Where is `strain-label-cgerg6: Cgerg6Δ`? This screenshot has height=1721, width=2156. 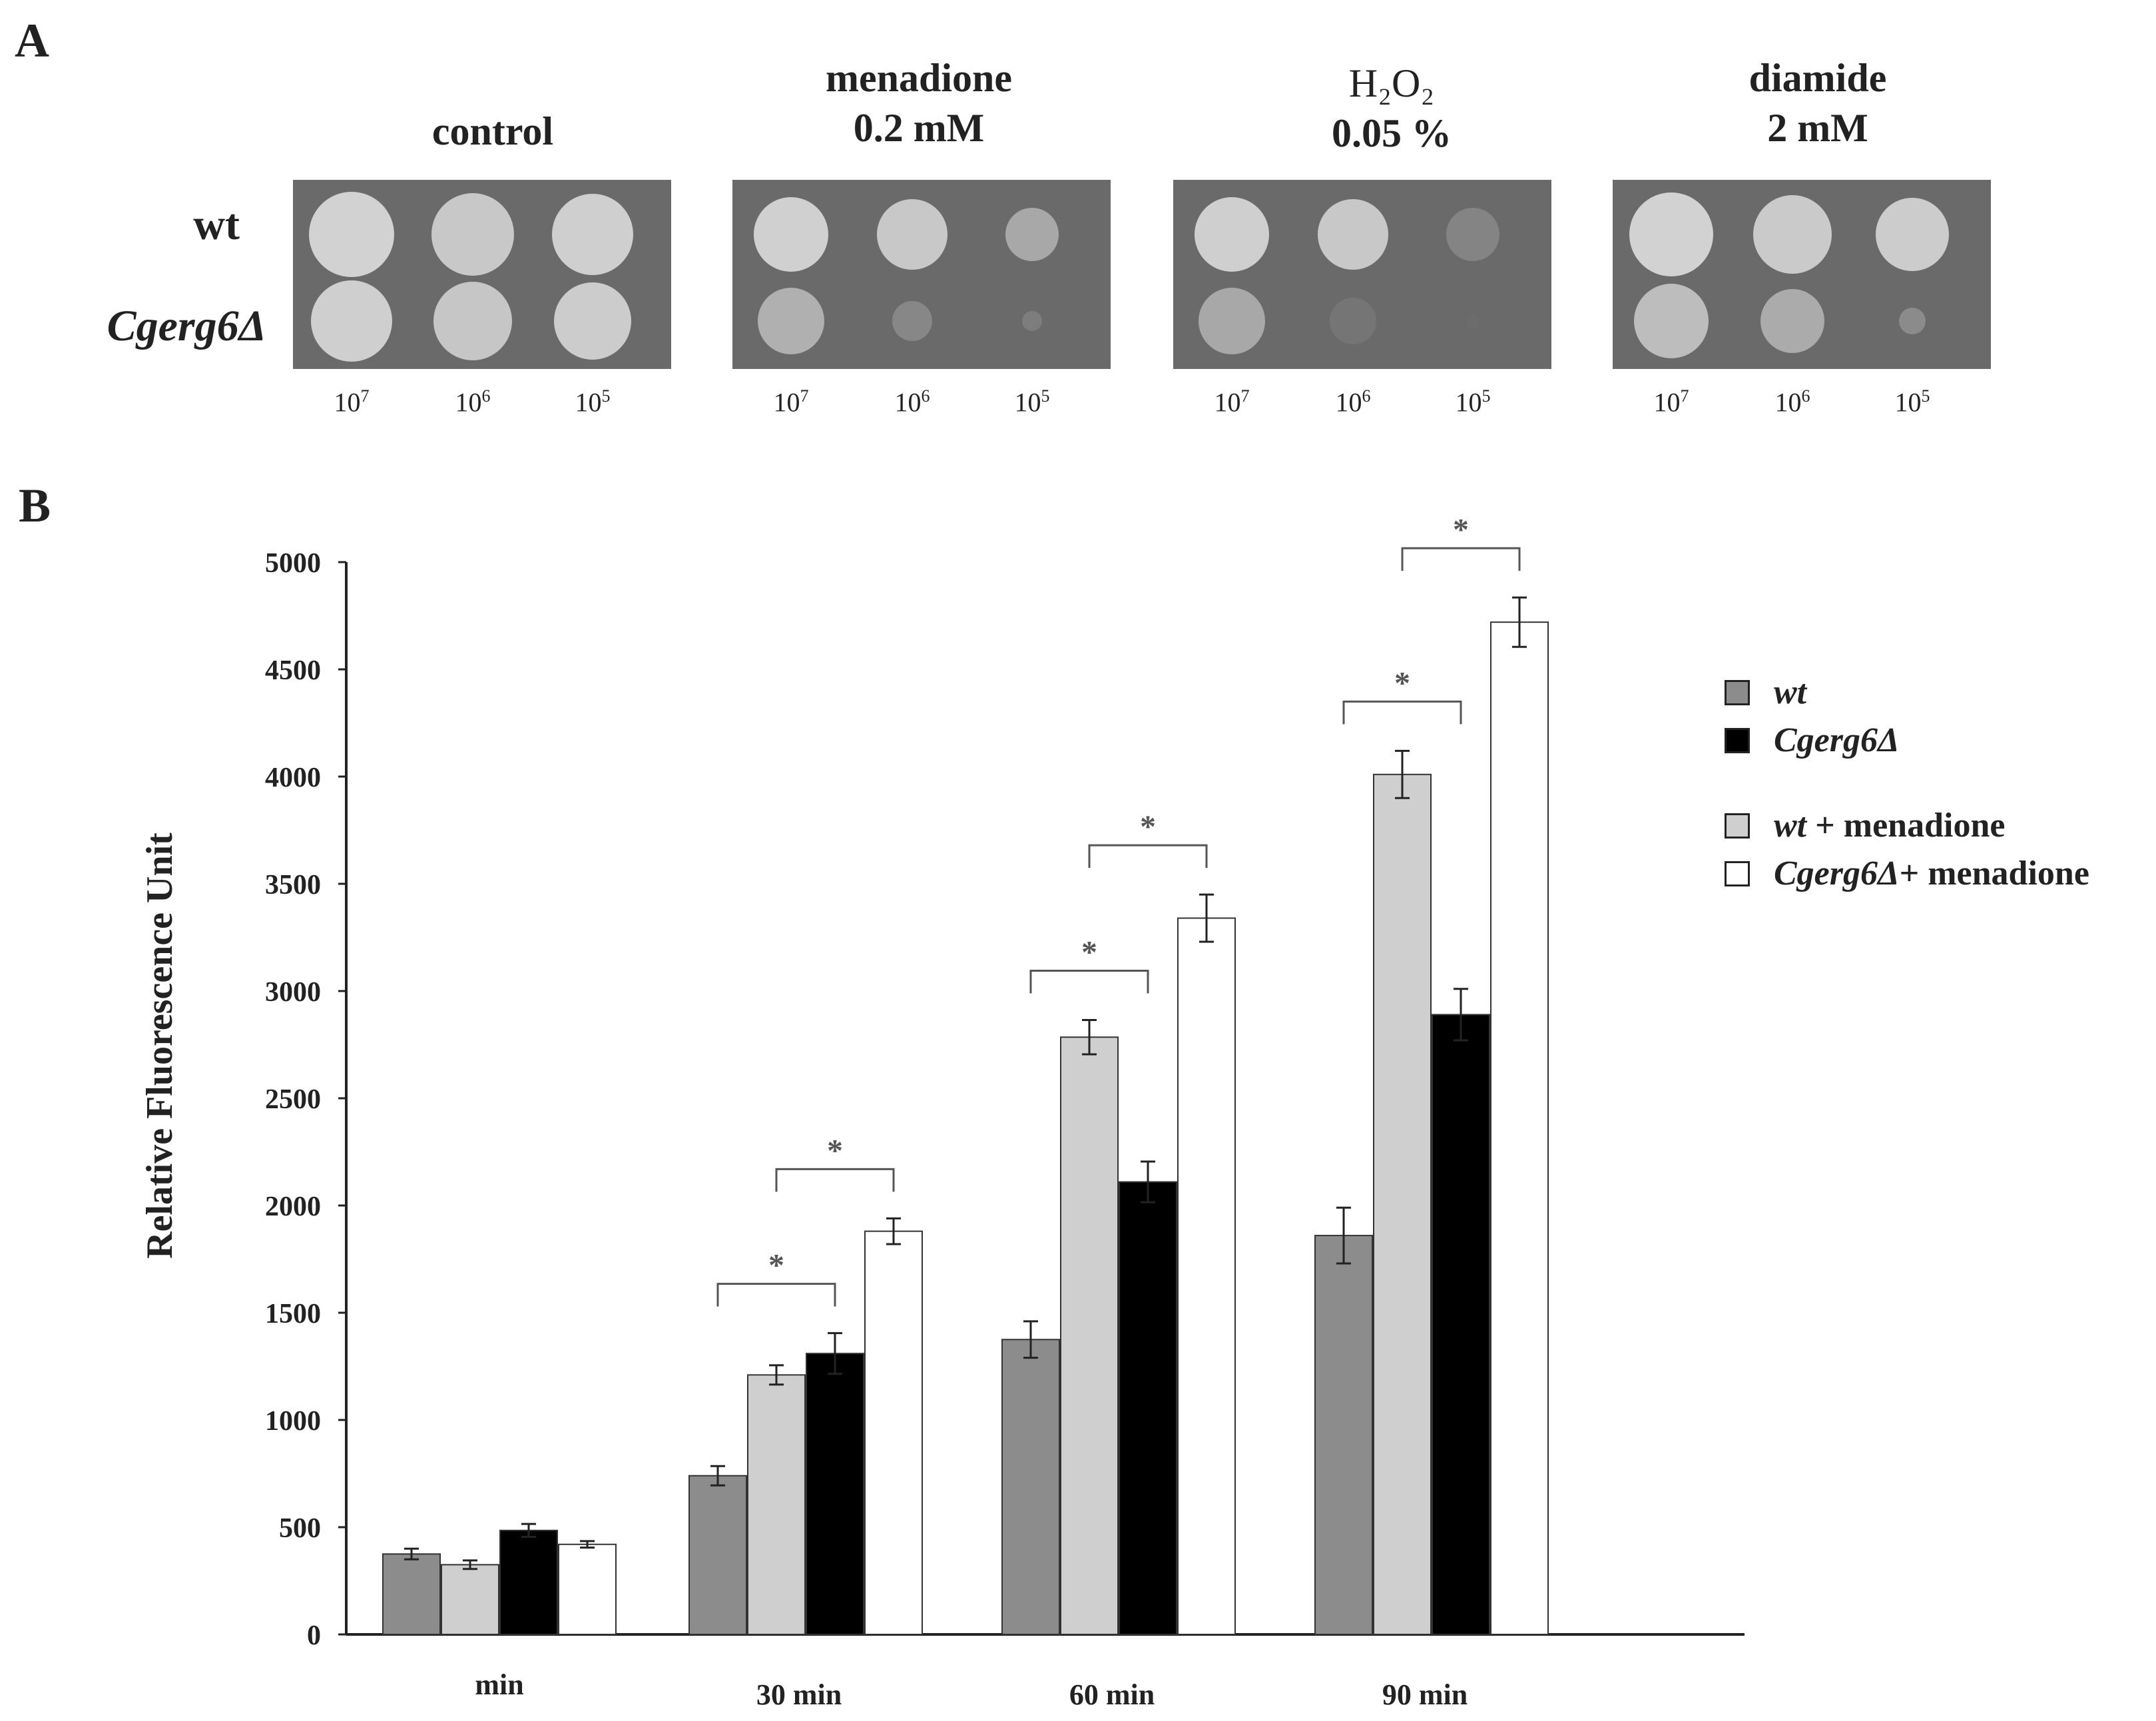 strain-label-cgerg6: Cgerg6Δ is located at coordinates (186, 326).